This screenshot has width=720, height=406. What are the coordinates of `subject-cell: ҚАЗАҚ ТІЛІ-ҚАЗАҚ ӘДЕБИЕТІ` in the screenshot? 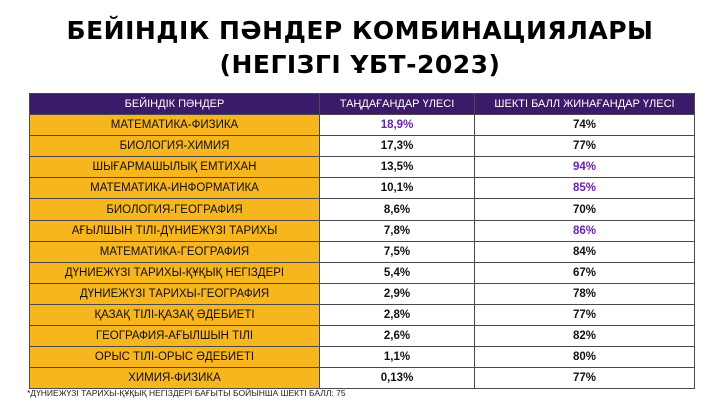 It's located at (174, 315).